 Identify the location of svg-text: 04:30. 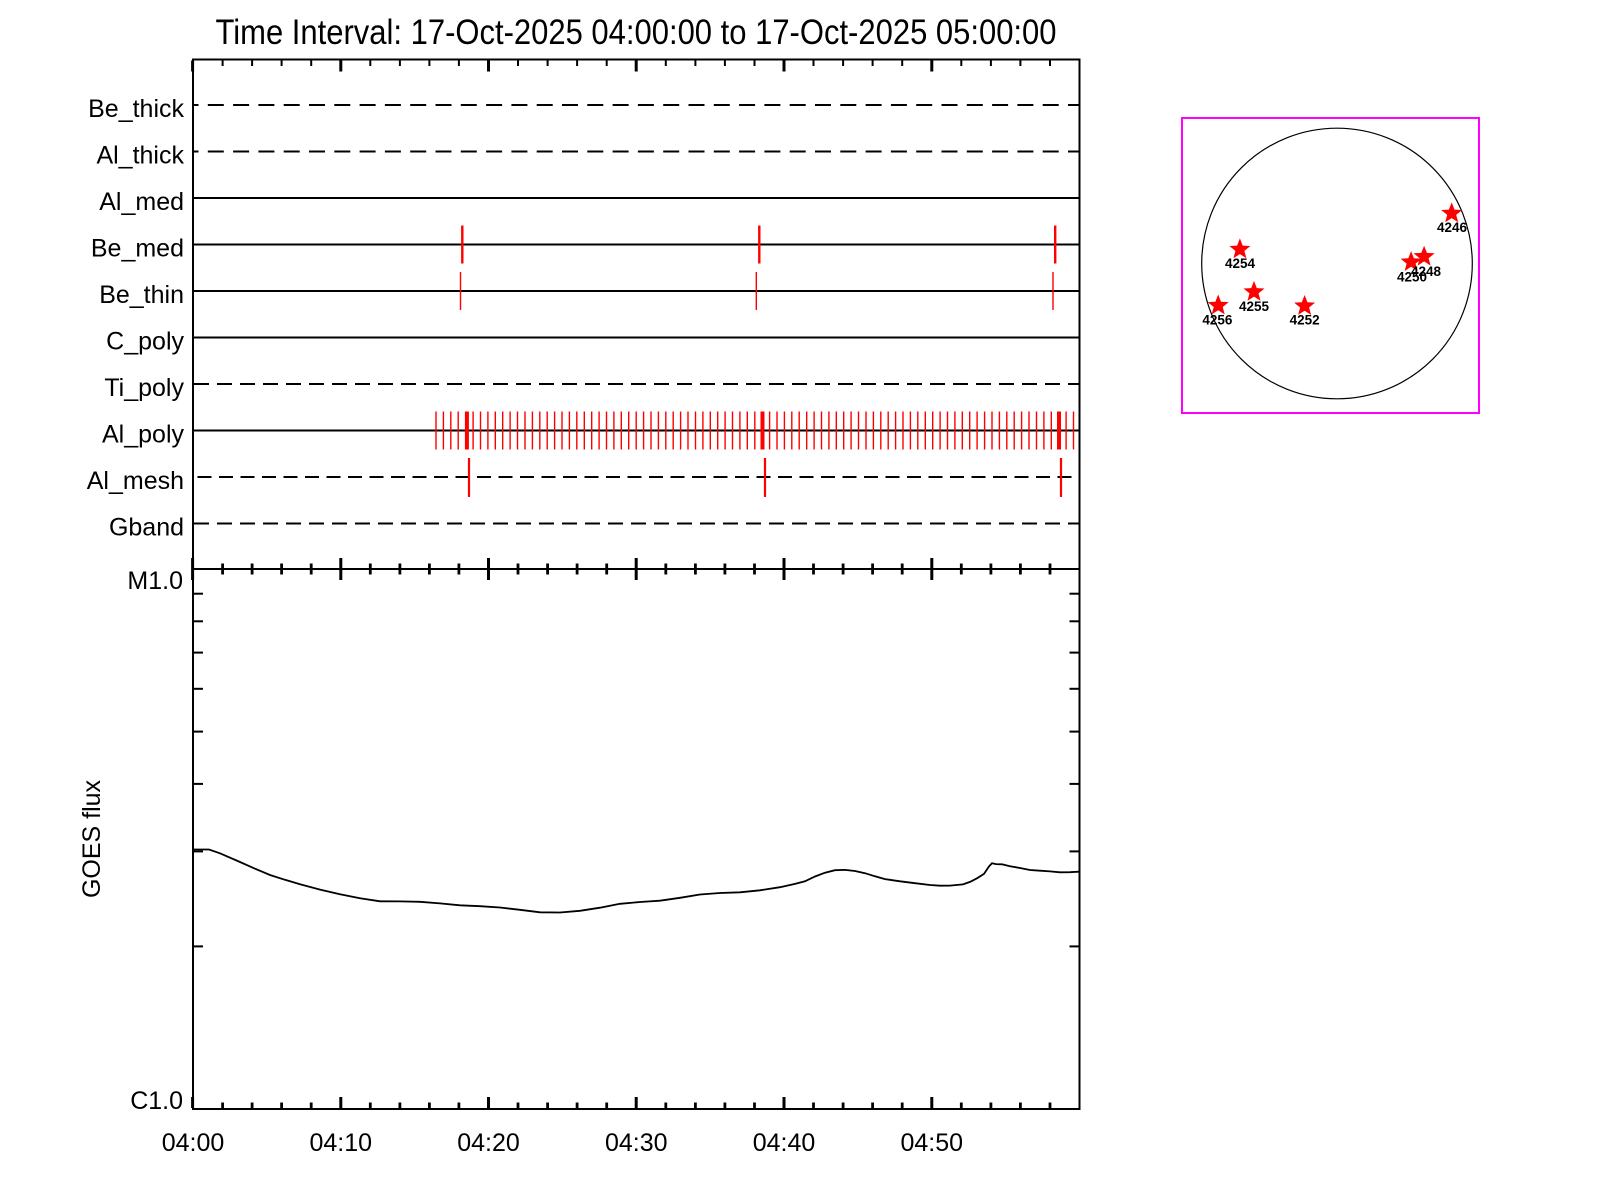
(636, 1143).